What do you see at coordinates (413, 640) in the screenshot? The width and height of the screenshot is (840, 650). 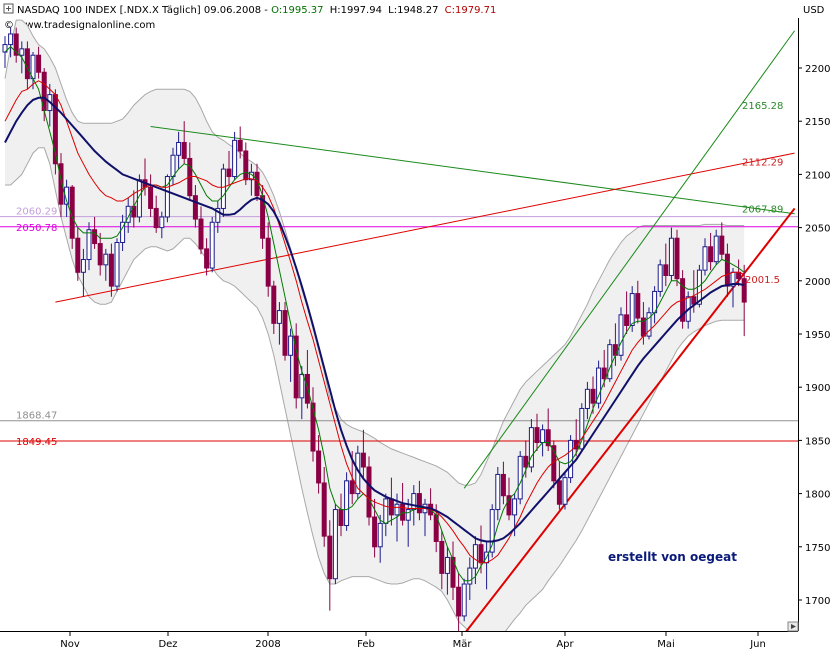 I see `x-axis-ticks: Nov Dez 2008 Feb Mär Apr Mai Jun` at bounding box center [413, 640].